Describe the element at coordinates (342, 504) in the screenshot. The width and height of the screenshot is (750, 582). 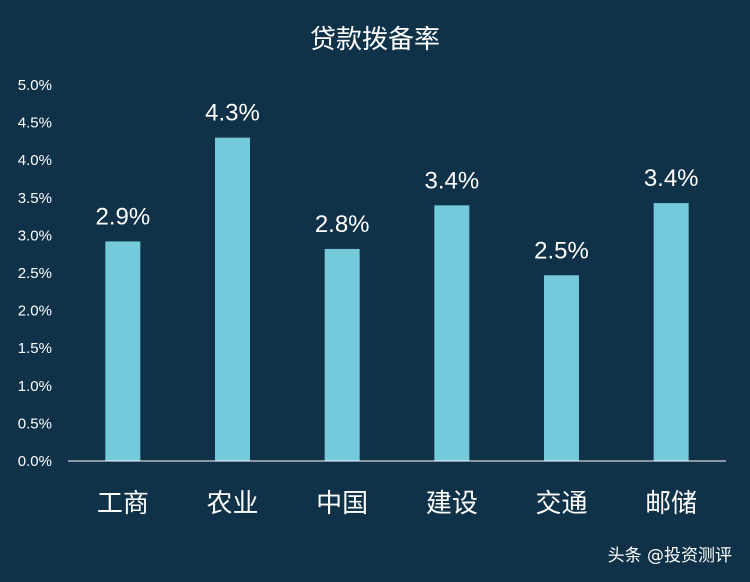
I see `x-tick-label: 中国` at that location.